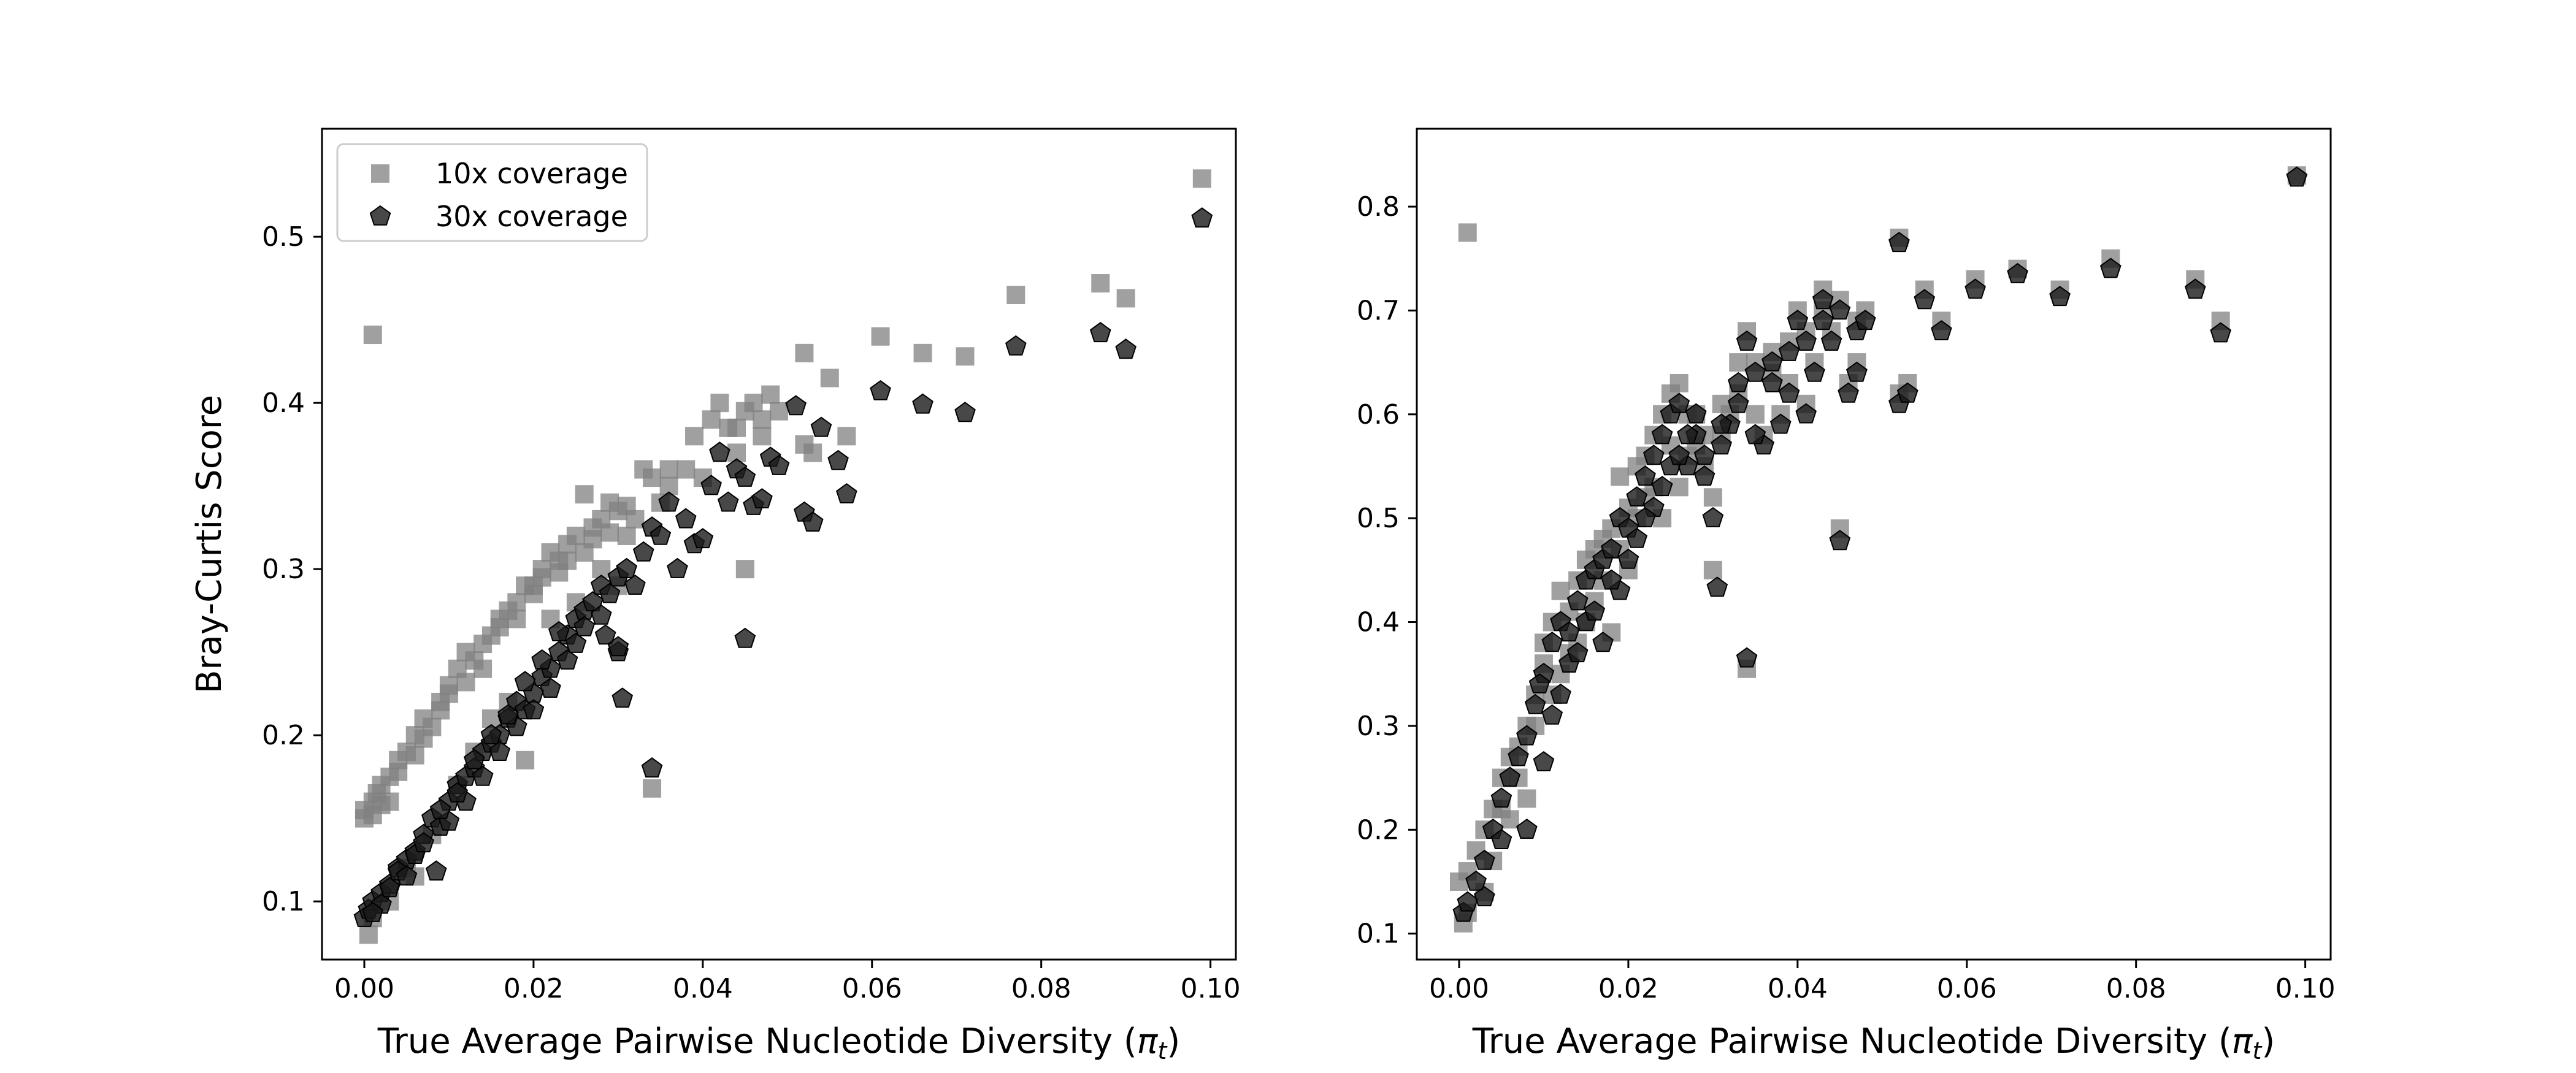 The width and height of the screenshot is (2576, 1073). Describe the element at coordinates (1378, 518) in the screenshot. I see `y-tick-label: 0.5` at that location.